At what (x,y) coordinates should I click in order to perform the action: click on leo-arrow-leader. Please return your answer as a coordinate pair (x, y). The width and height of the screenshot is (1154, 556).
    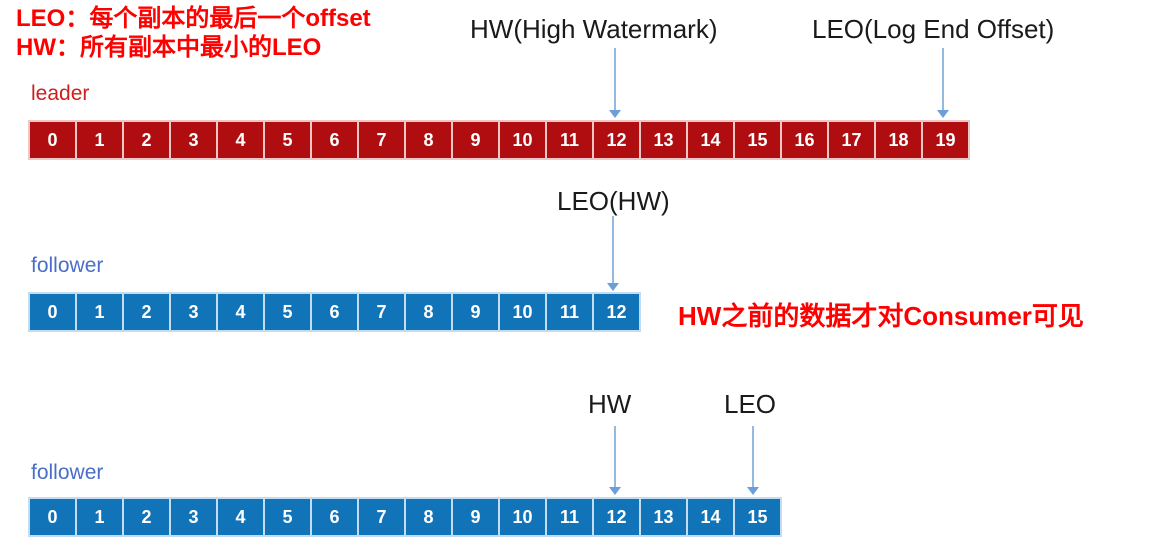
    Looking at the image, I should click on (943, 83).